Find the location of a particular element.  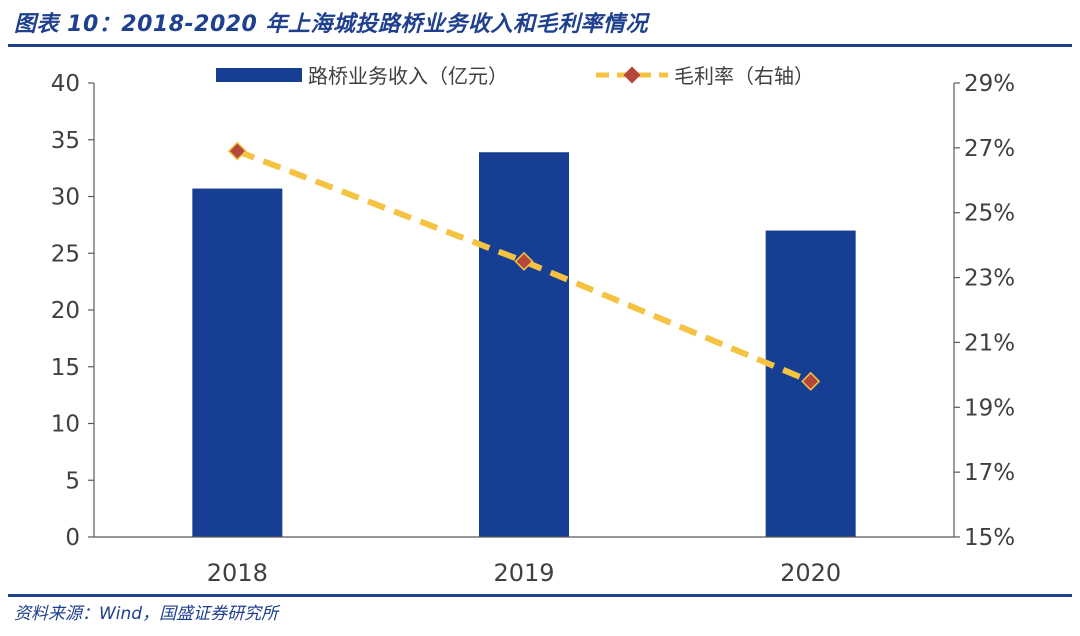

title-rule is located at coordinates (540, 45).